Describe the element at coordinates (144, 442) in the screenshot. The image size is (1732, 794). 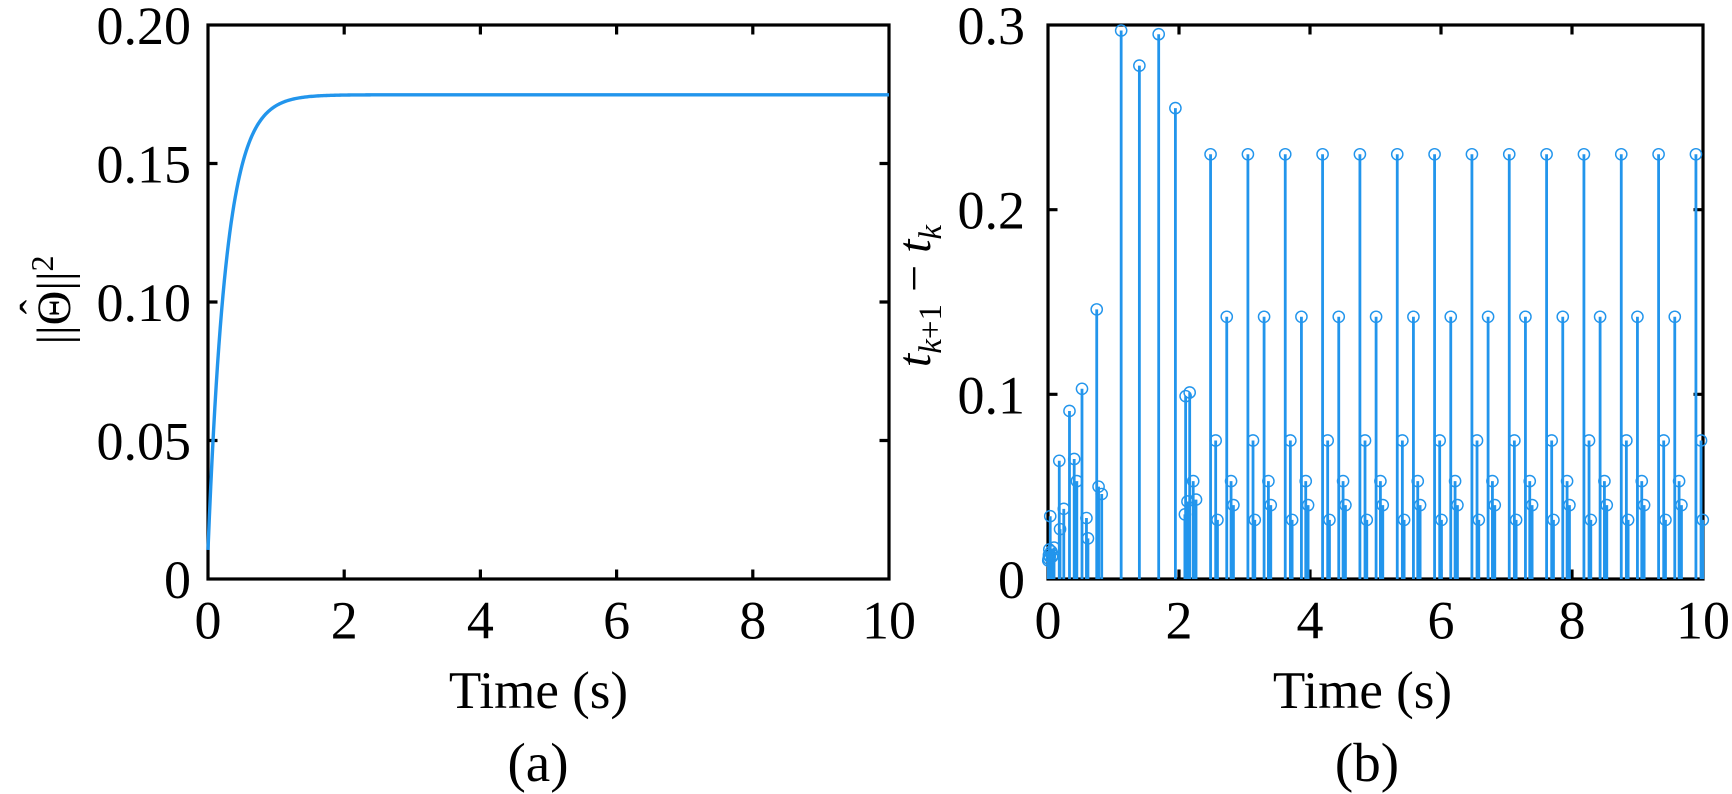
I see `svg-text: 0.05` at that location.